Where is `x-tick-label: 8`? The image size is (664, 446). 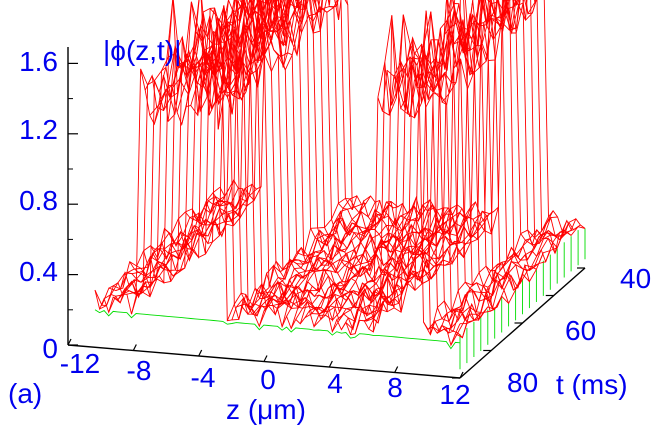
x-tick-label: 8 is located at coordinates (395, 387).